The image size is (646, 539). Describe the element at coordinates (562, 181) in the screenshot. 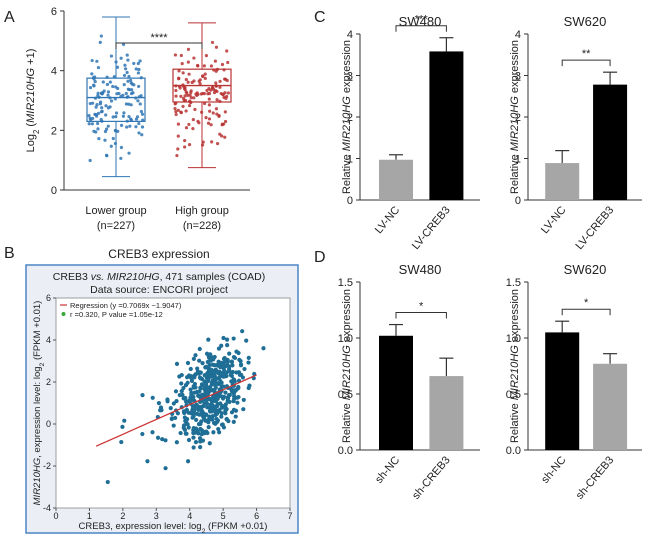

I see `bar-lv-nc` at that location.